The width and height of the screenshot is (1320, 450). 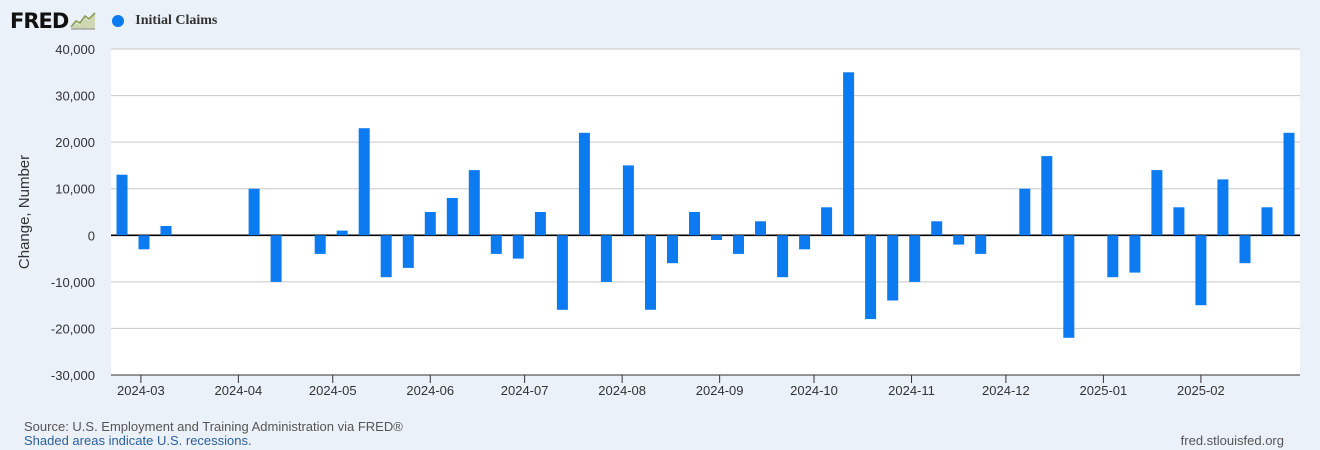 What do you see at coordinates (118, 21) in the screenshot?
I see `legend-marker-icon` at bounding box center [118, 21].